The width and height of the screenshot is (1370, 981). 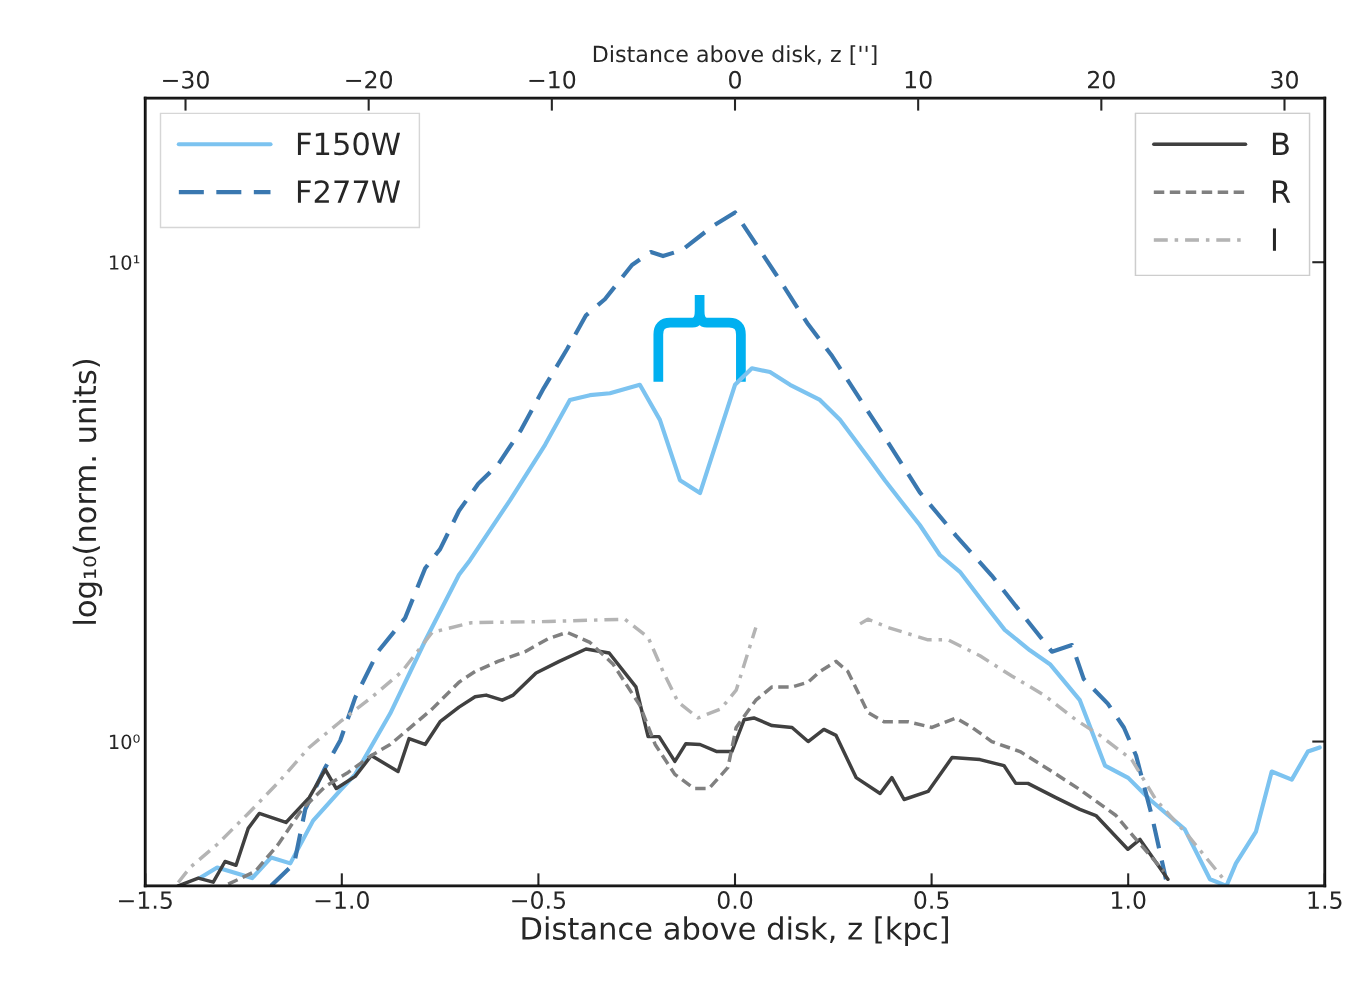 I want to click on x-tick-label: −1.0, so click(x=342, y=900).